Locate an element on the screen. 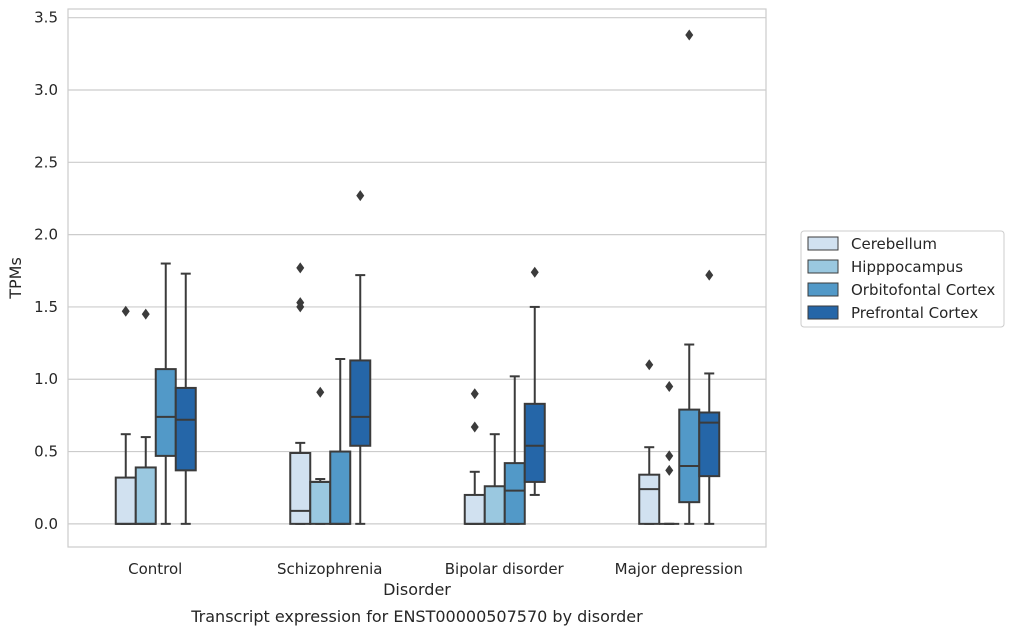 The width and height of the screenshot is (1014, 634). y-tick-label: 0.0 is located at coordinates (46, 524).